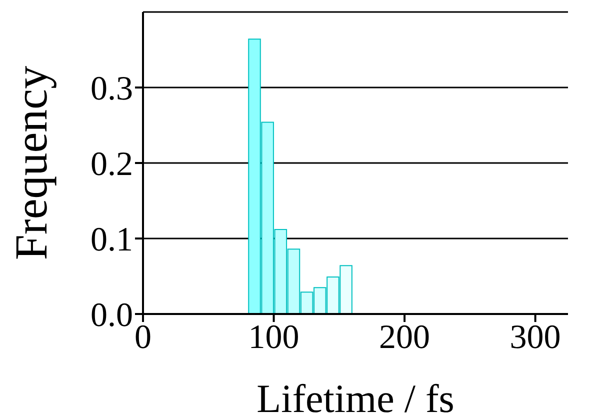 The width and height of the screenshot is (598, 414). Describe the element at coordinates (111, 165) in the screenshot. I see `y-tick-label: 0.2` at that location.